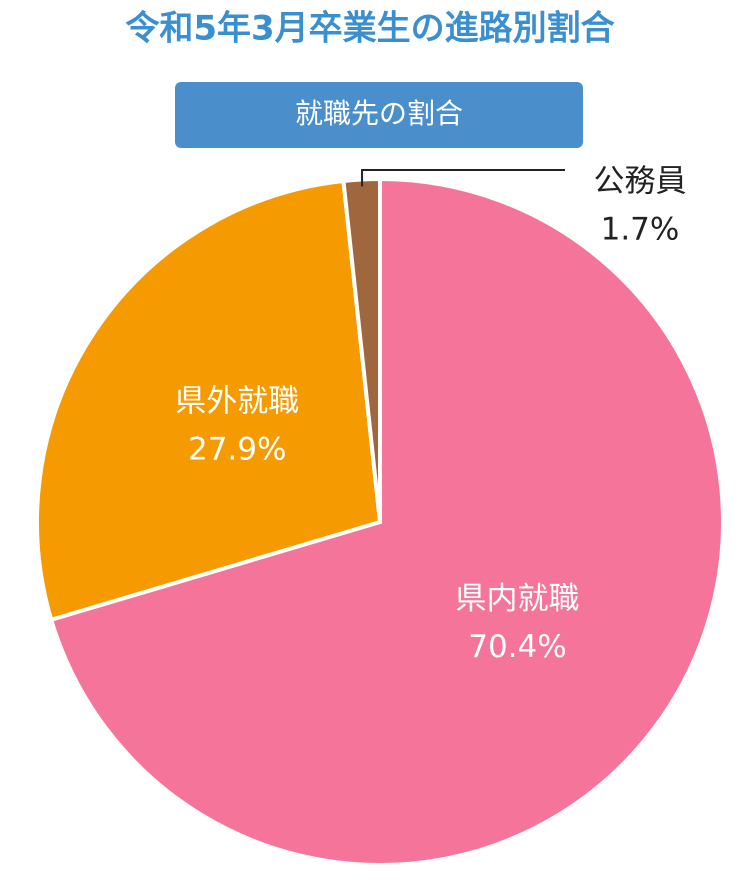 This screenshot has height=885, width=740. I want to click on slice-value-label: 70.4%, so click(517, 647).